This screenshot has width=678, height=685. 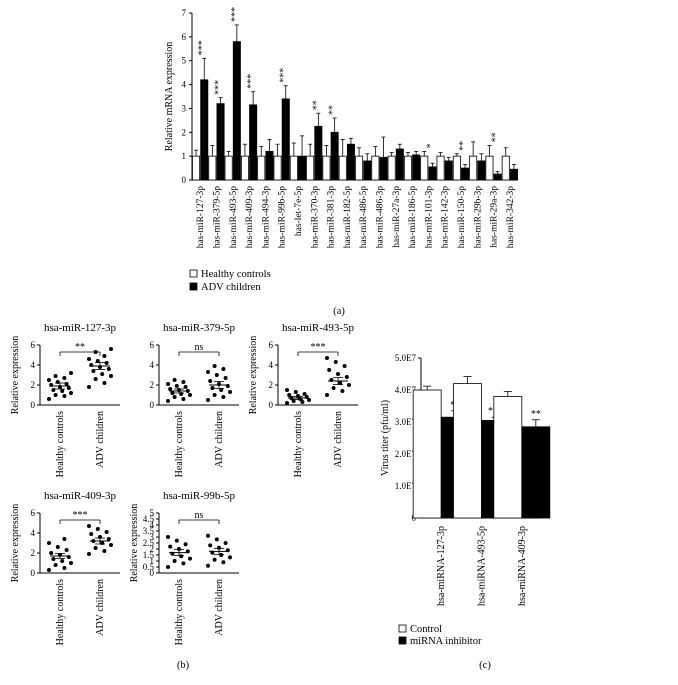 I want to click on a-y-tick-label: 7, so click(x=184, y=13).